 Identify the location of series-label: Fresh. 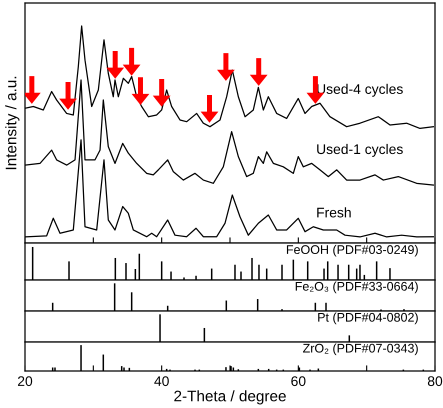
(334, 212).